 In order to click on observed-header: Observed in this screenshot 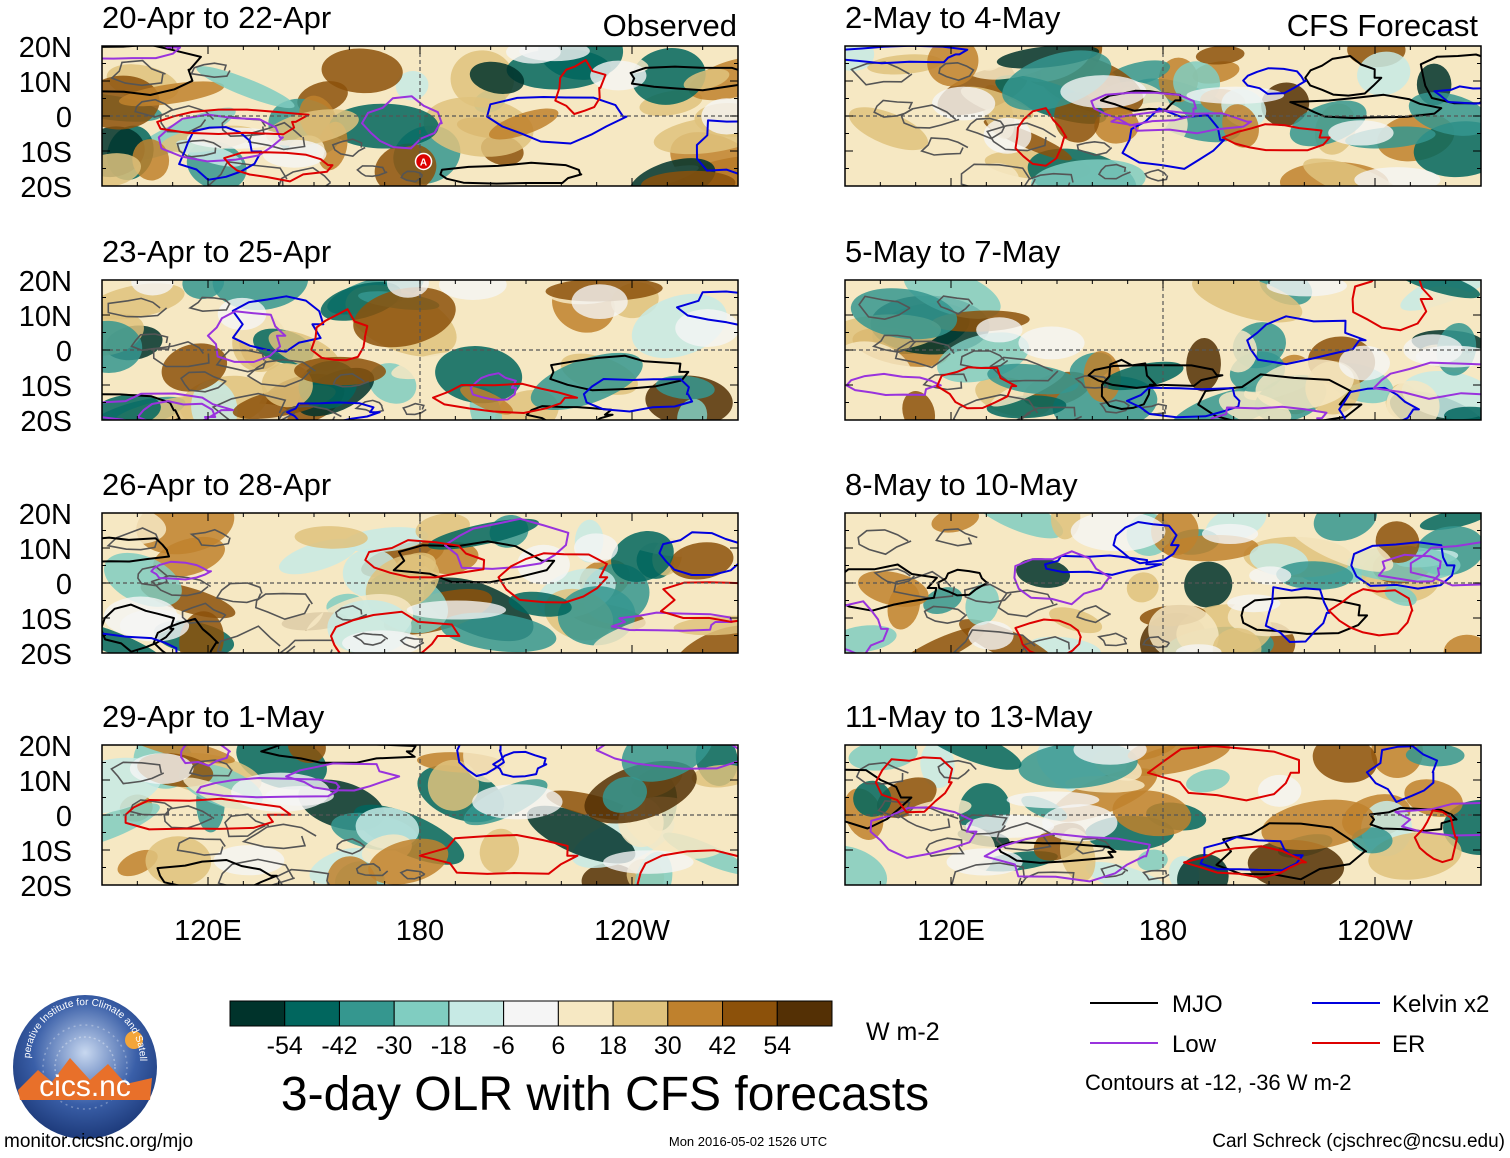, I will do `click(670, 25)`.